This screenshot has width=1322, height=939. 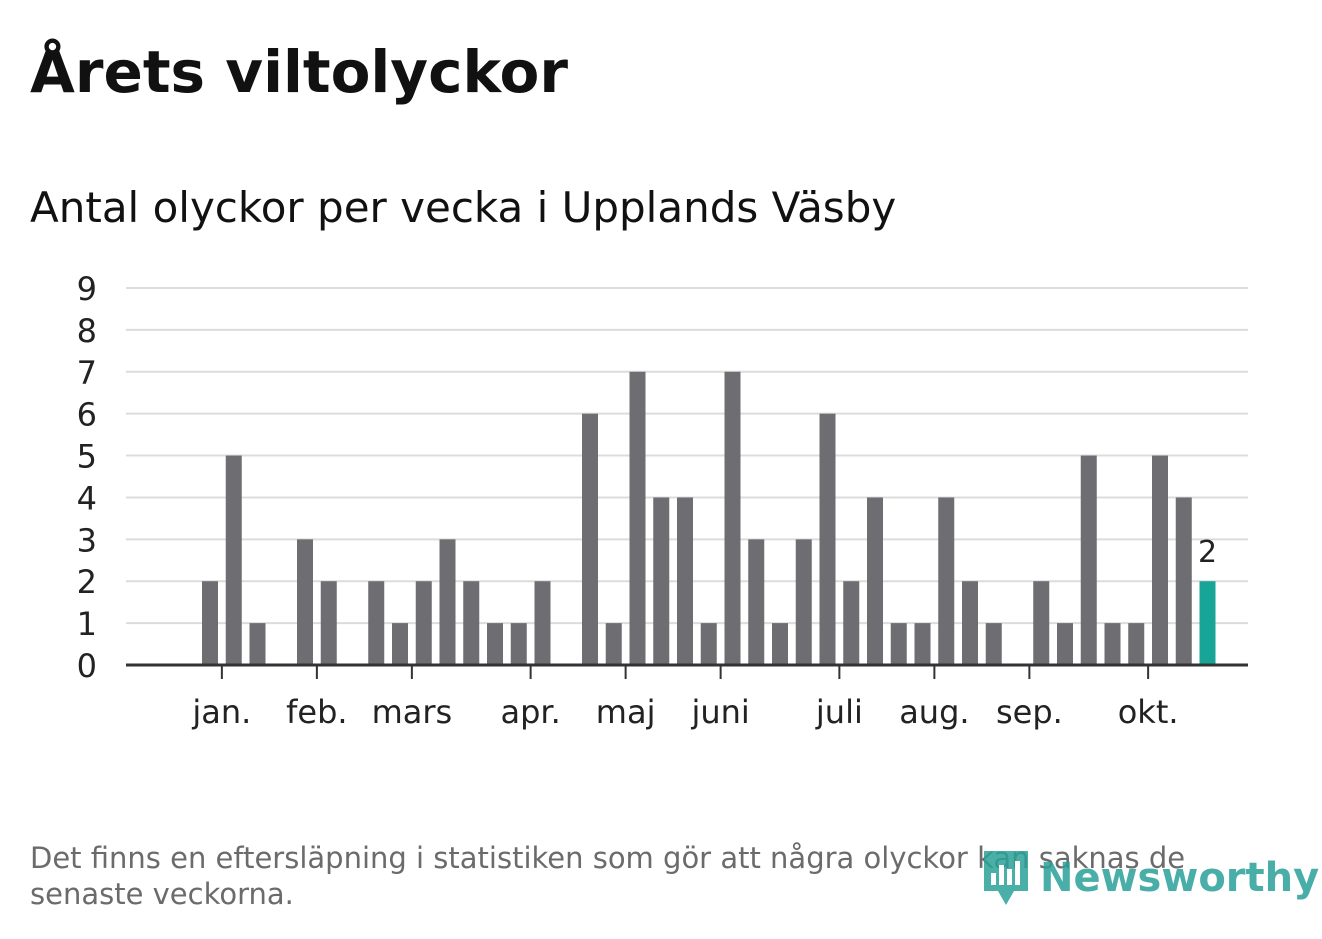 What do you see at coordinates (1148, 712) in the screenshot?
I see `x-tick-label: okt.` at bounding box center [1148, 712].